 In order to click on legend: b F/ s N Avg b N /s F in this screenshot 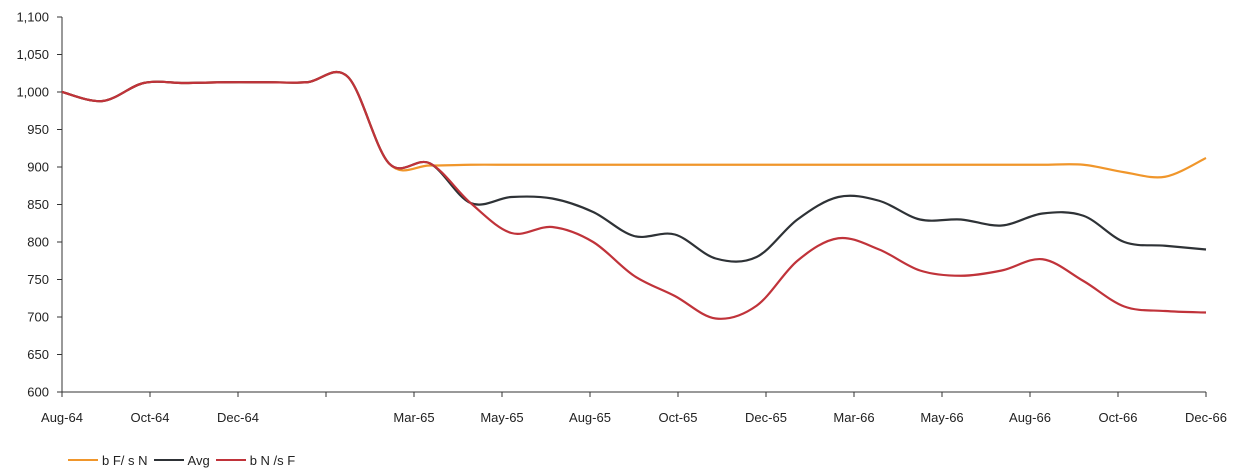, I will do `click(184, 460)`.